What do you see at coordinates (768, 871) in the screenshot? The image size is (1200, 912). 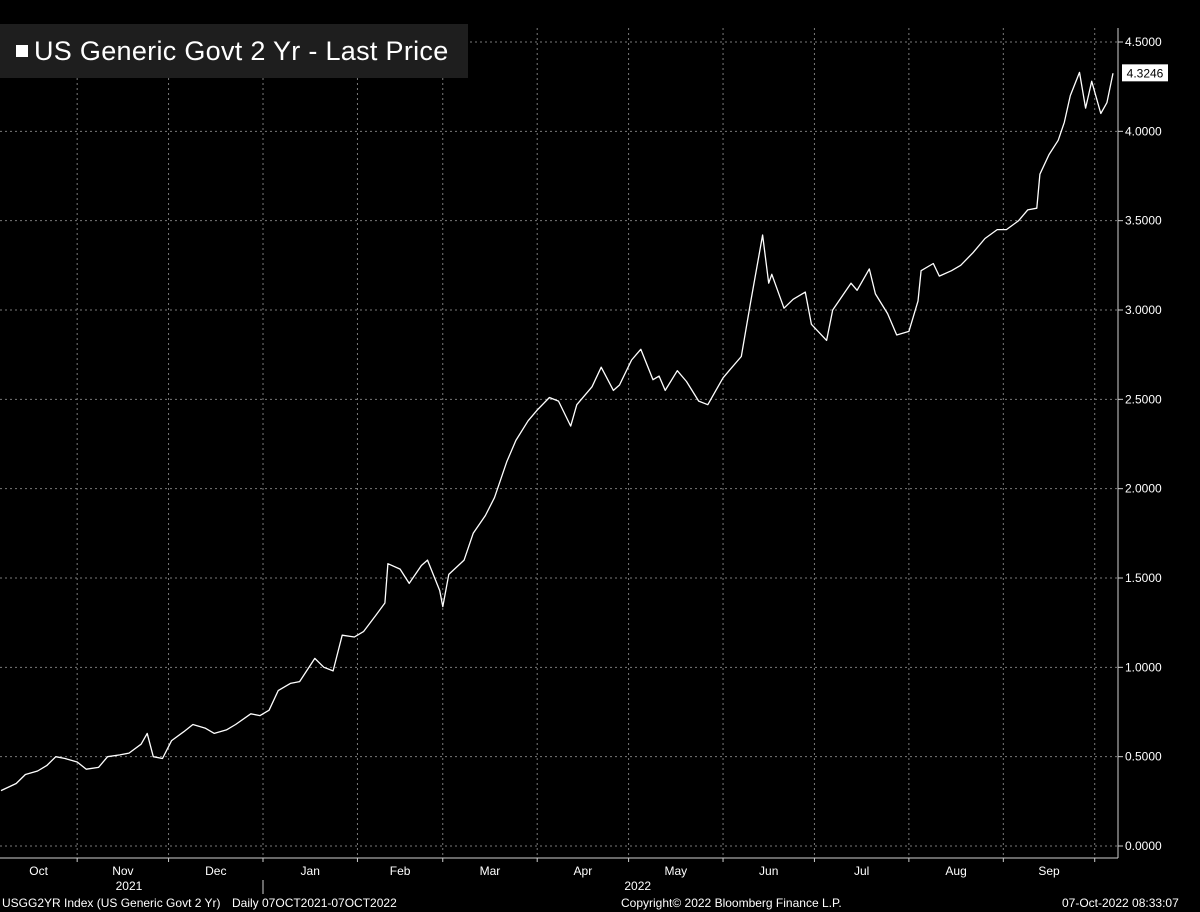 I see `x-tick-label: Jun` at bounding box center [768, 871].